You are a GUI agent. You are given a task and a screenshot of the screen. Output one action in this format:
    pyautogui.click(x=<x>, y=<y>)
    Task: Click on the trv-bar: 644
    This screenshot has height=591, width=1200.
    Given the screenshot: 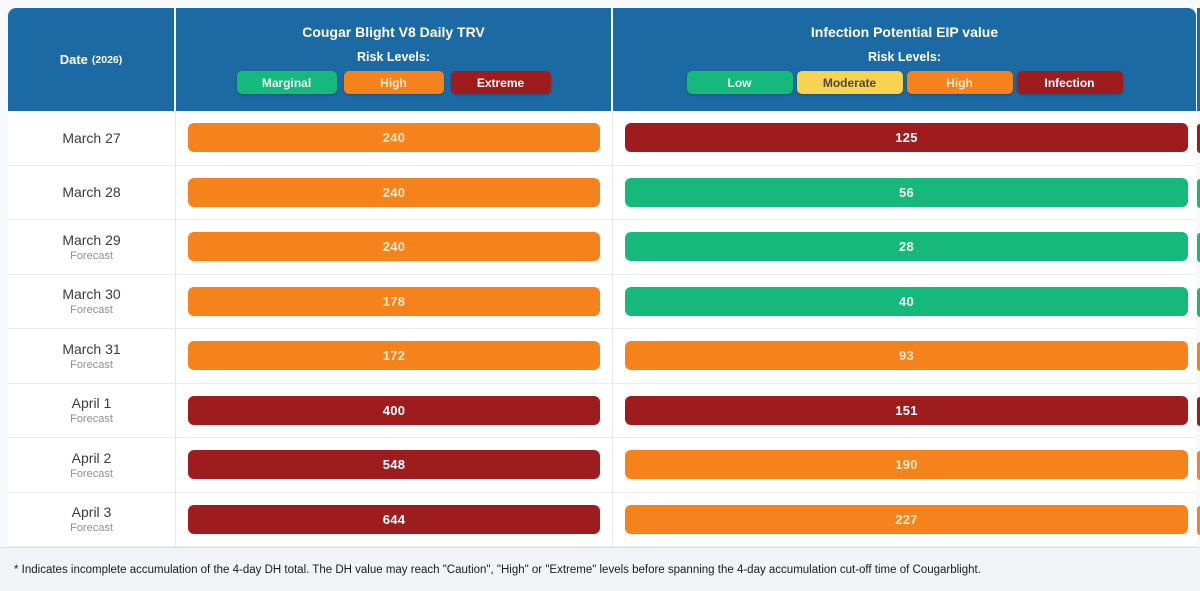 What is the action you would take?
    pyautogui.click(x=394, y=519)
    